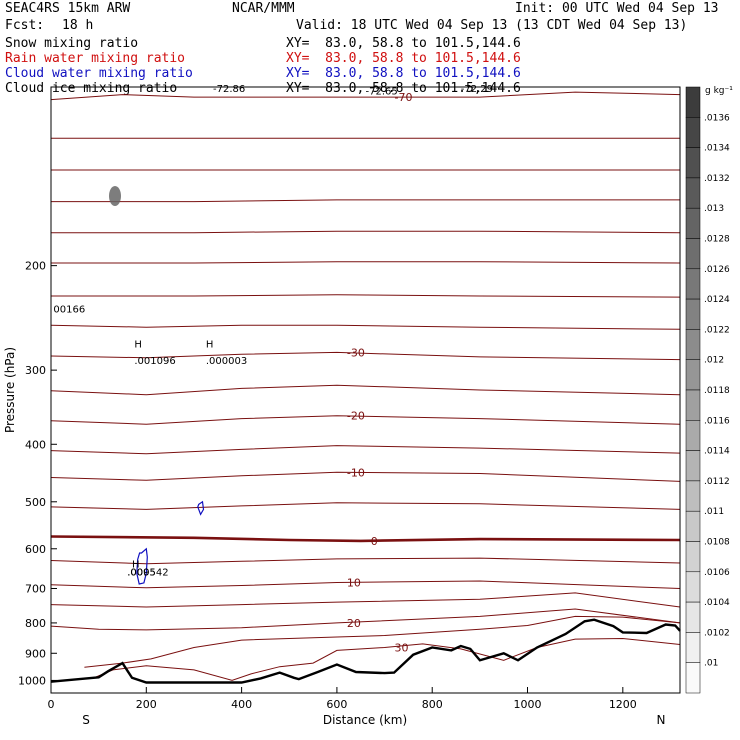 The height and width of the screenshot is (740, 740). I want to click on colorbar-label: .012, so click(714, 361).